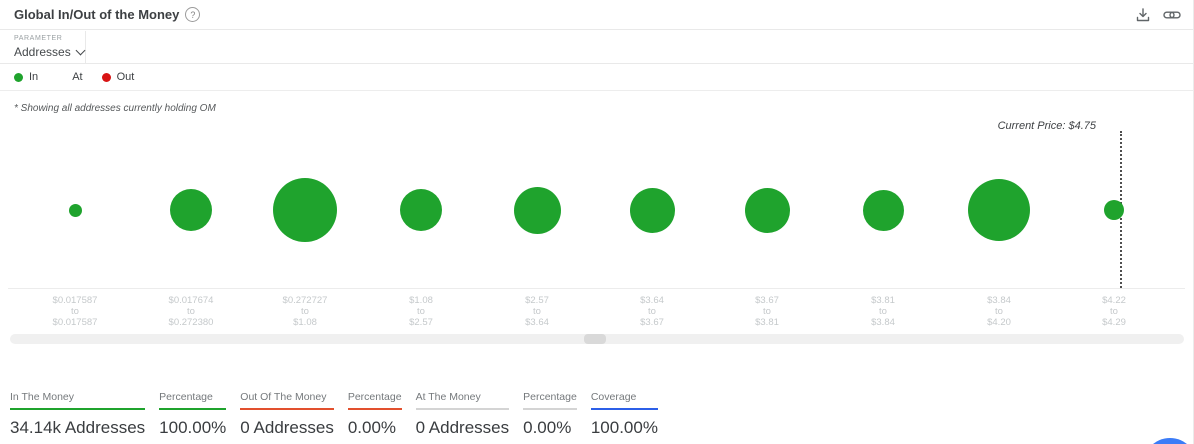 The image size is (1194, 444). What do you see at coordinates (624, 414) in the screenshot?
I see `stat-coverage: Coverage 100.00%` at bounding box center [624, 414].